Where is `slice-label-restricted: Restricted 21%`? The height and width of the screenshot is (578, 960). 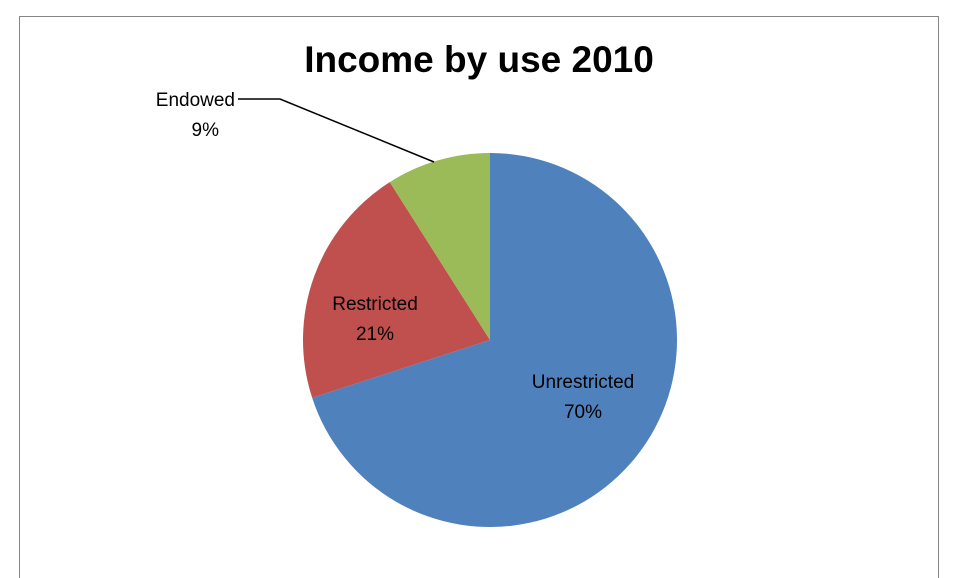
slice-label-restricted: Restricted 21% is located at coordinates (375, 319).